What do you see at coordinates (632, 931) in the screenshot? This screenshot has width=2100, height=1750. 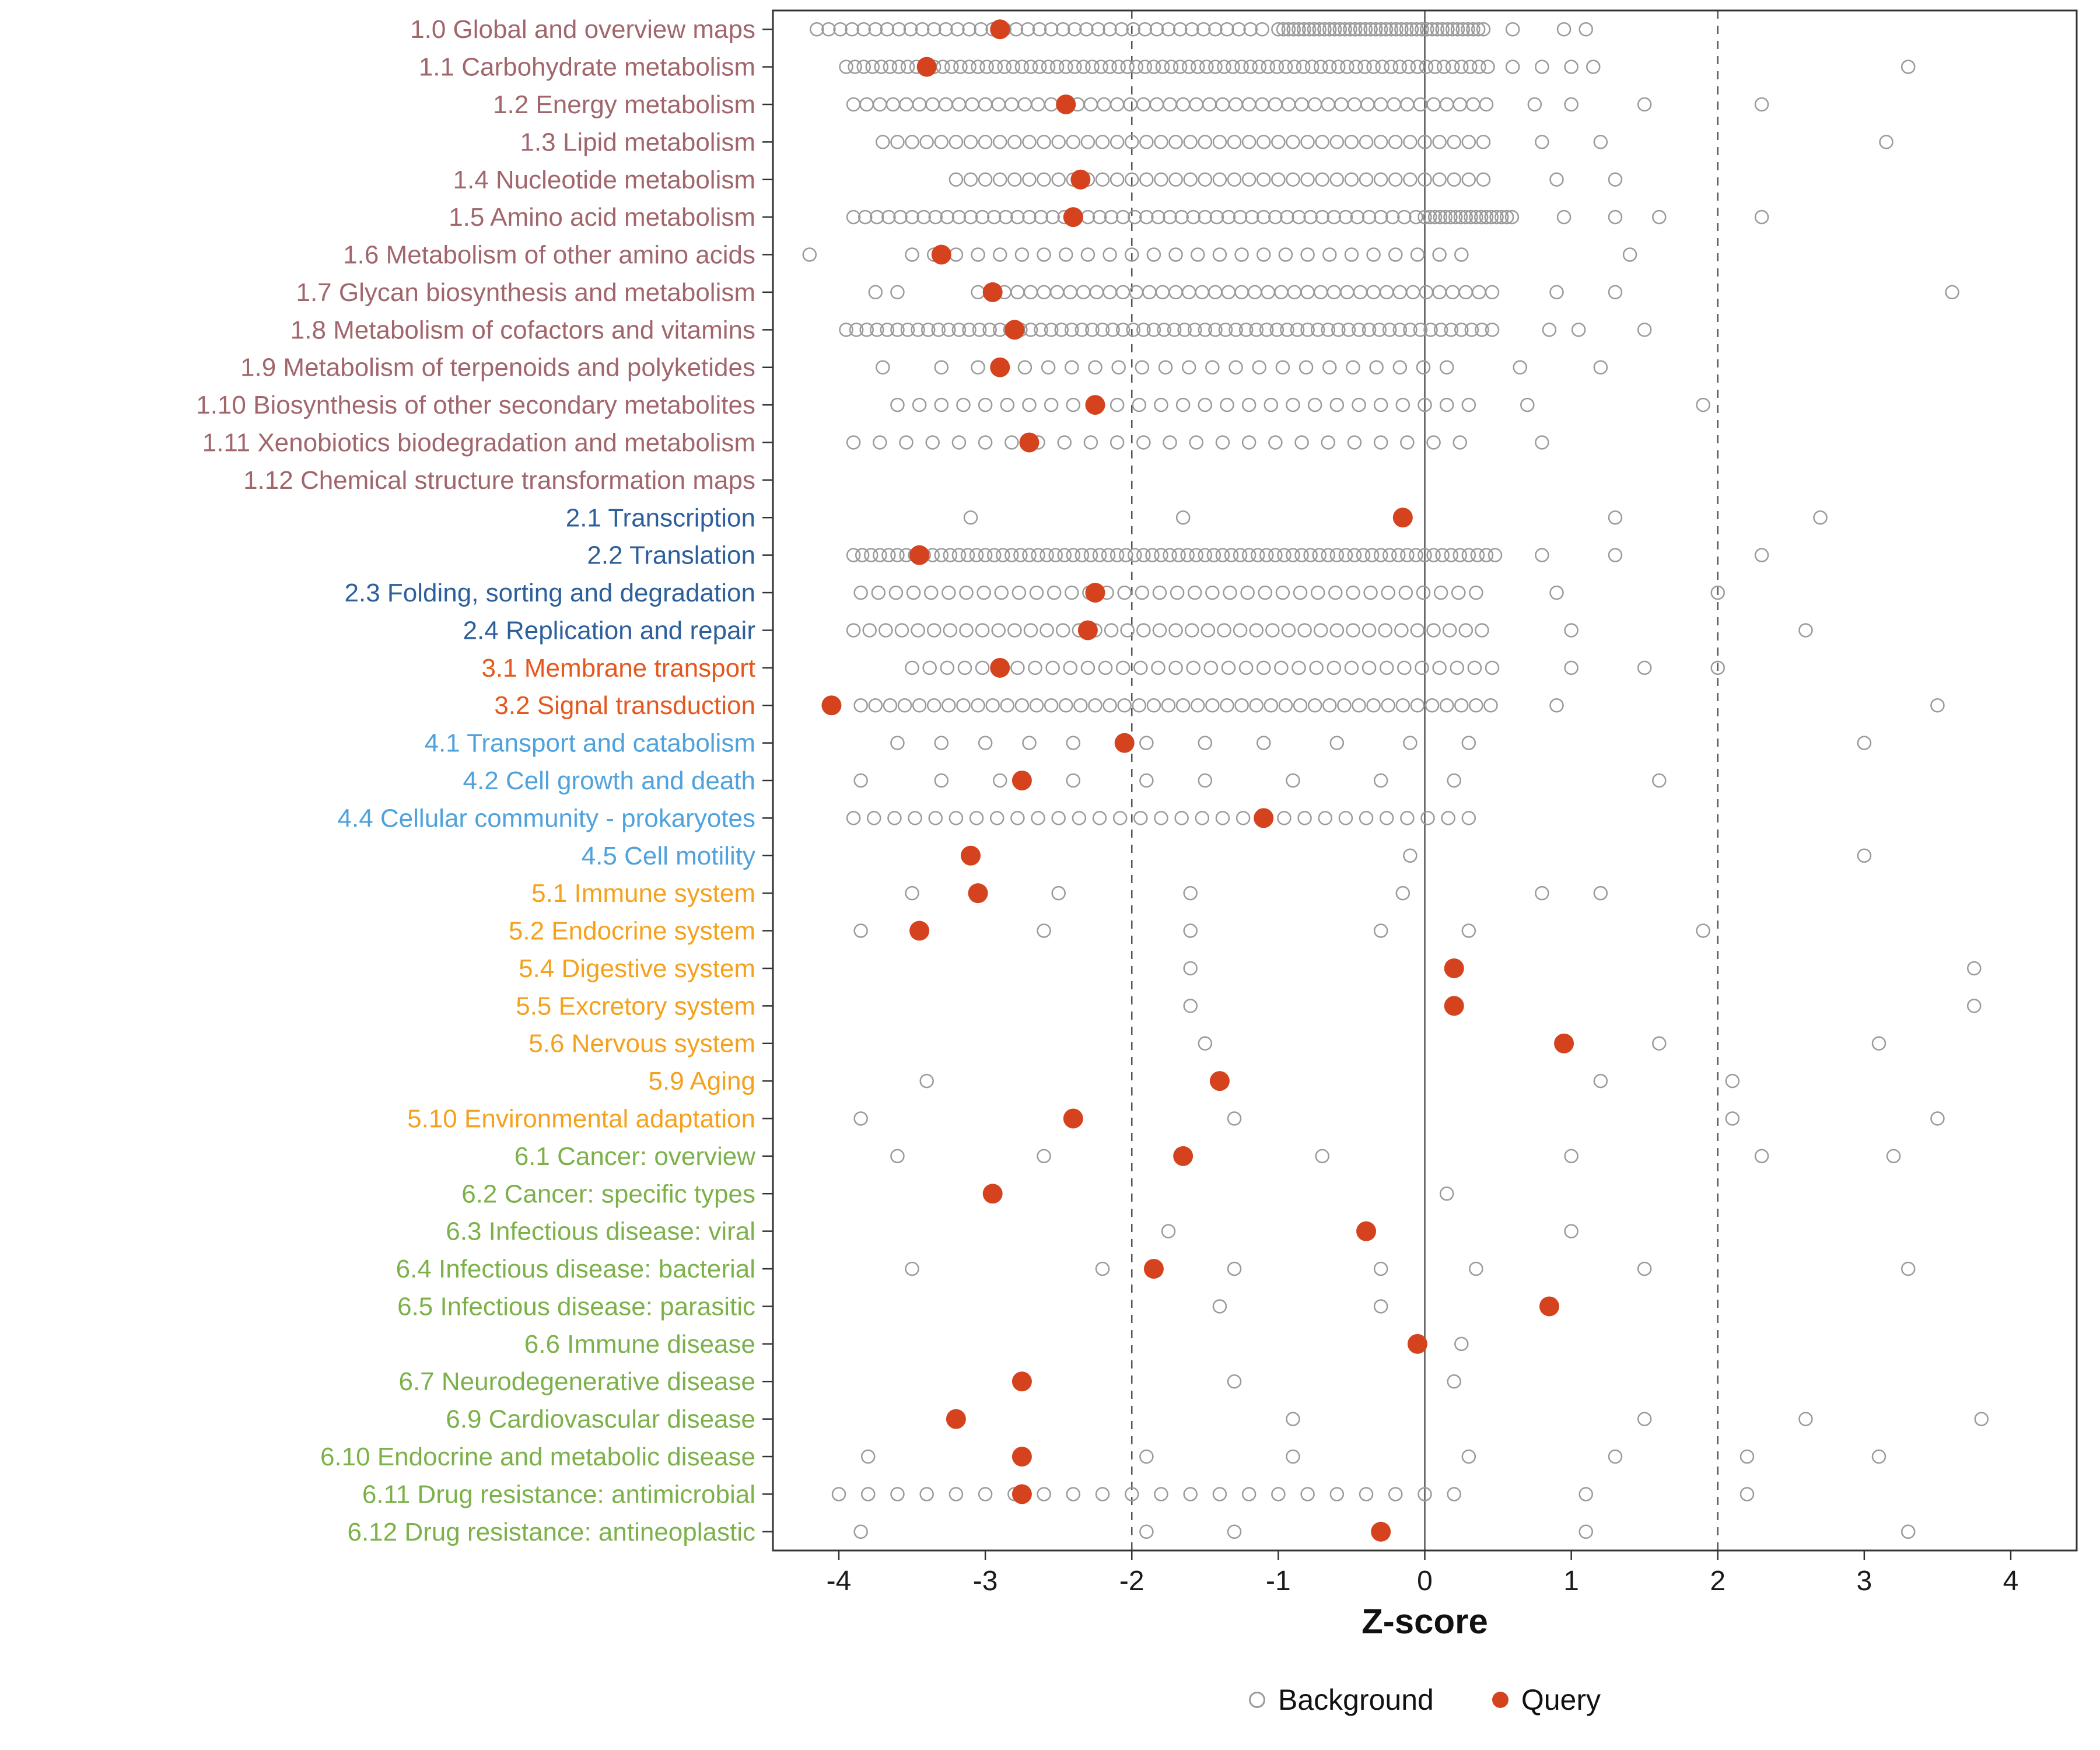 I see `y-axis-label: 5.2 Endocrine system` at bounding box center [632, 931].